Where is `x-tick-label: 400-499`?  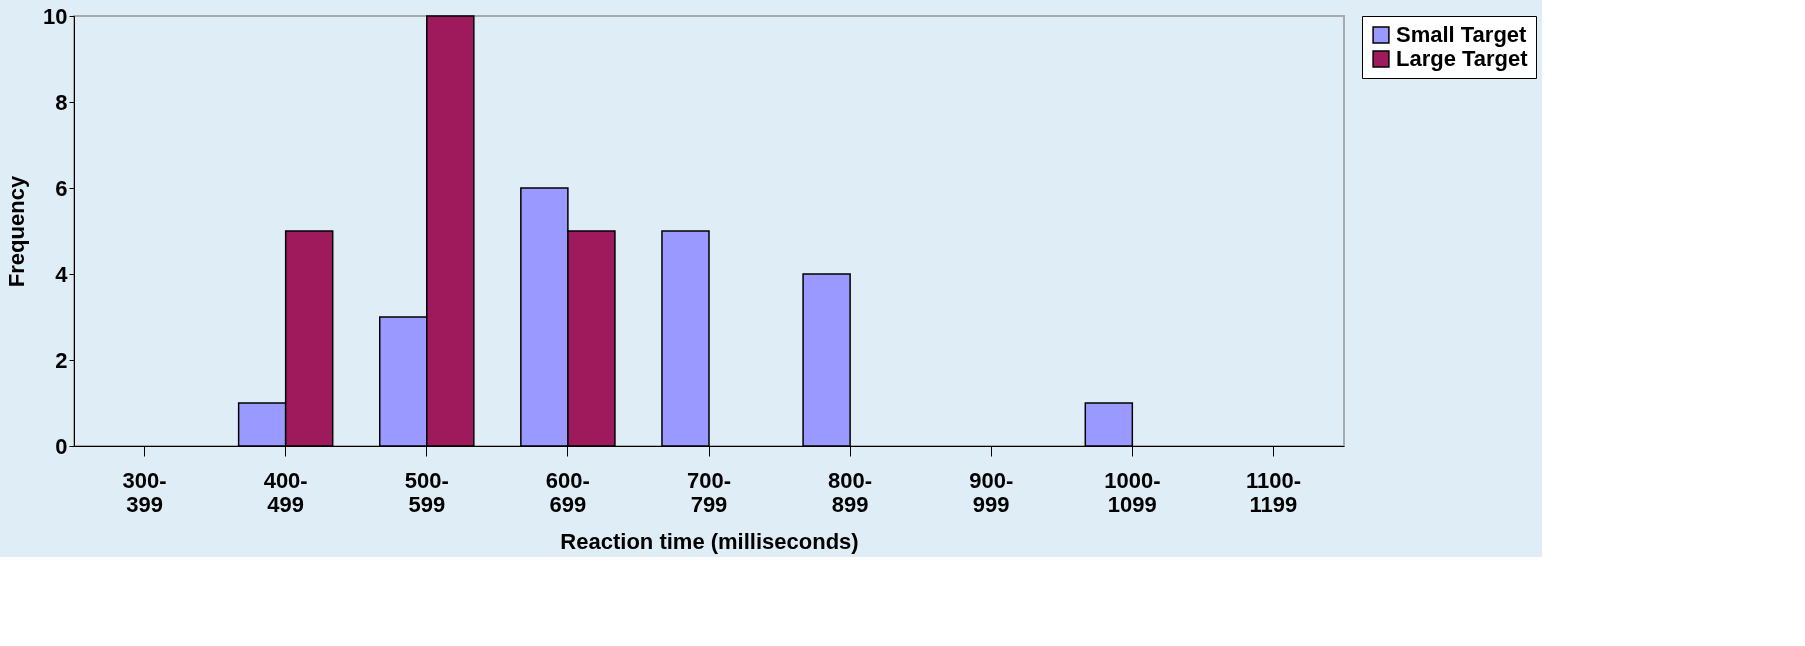 x-tick-label: 400-499 is located at coordinates (285, 492).